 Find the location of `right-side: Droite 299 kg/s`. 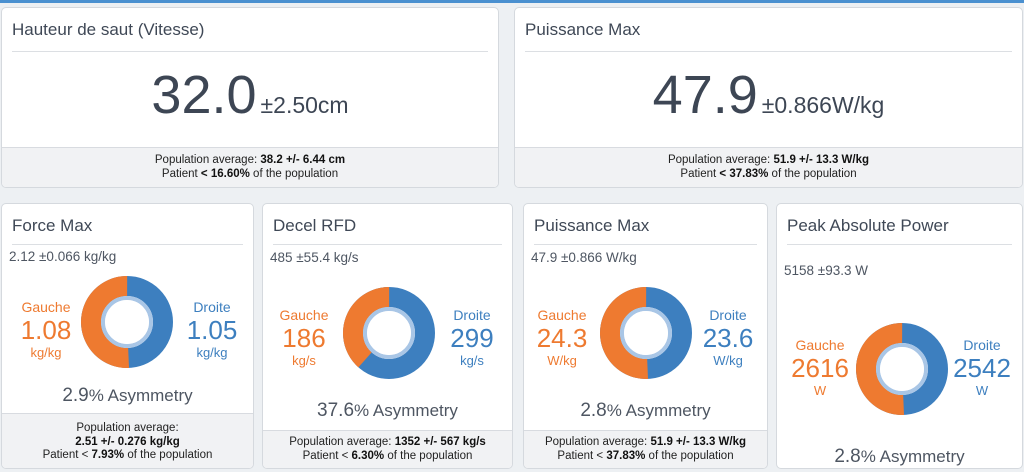

right-side: Droite 299 kg/s is located at coordinates (472, 337).